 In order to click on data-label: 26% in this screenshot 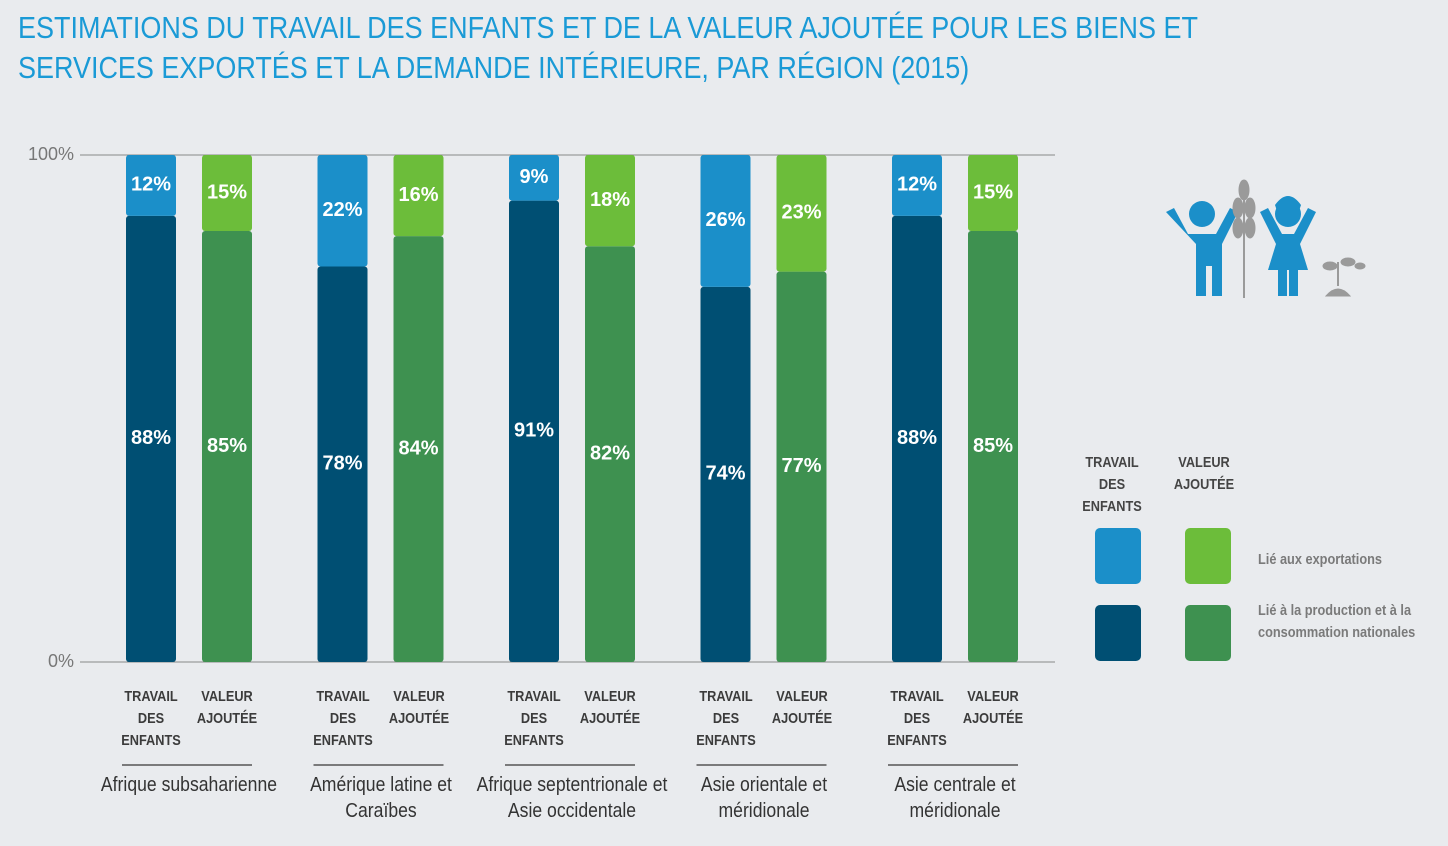, I will do `click(725, 220)`.